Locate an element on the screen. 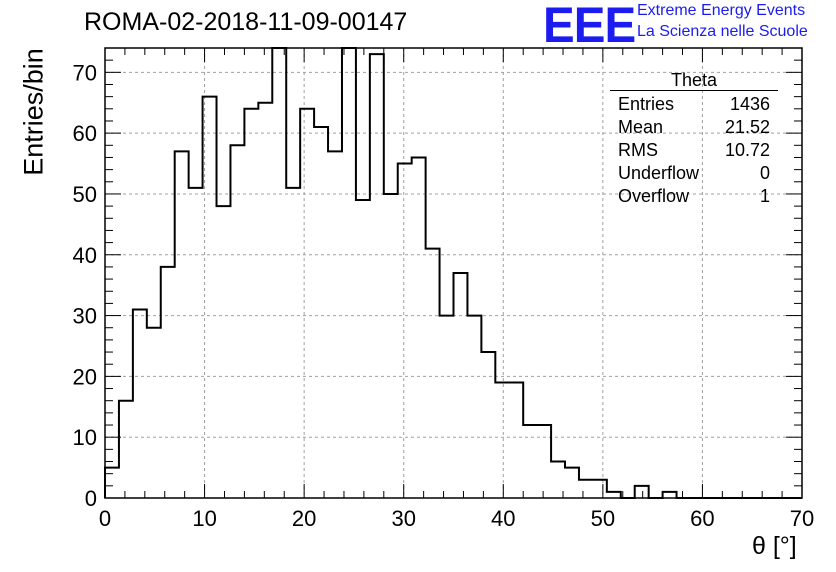  x-tick-label: 50 is located at coordinates (603, 518).